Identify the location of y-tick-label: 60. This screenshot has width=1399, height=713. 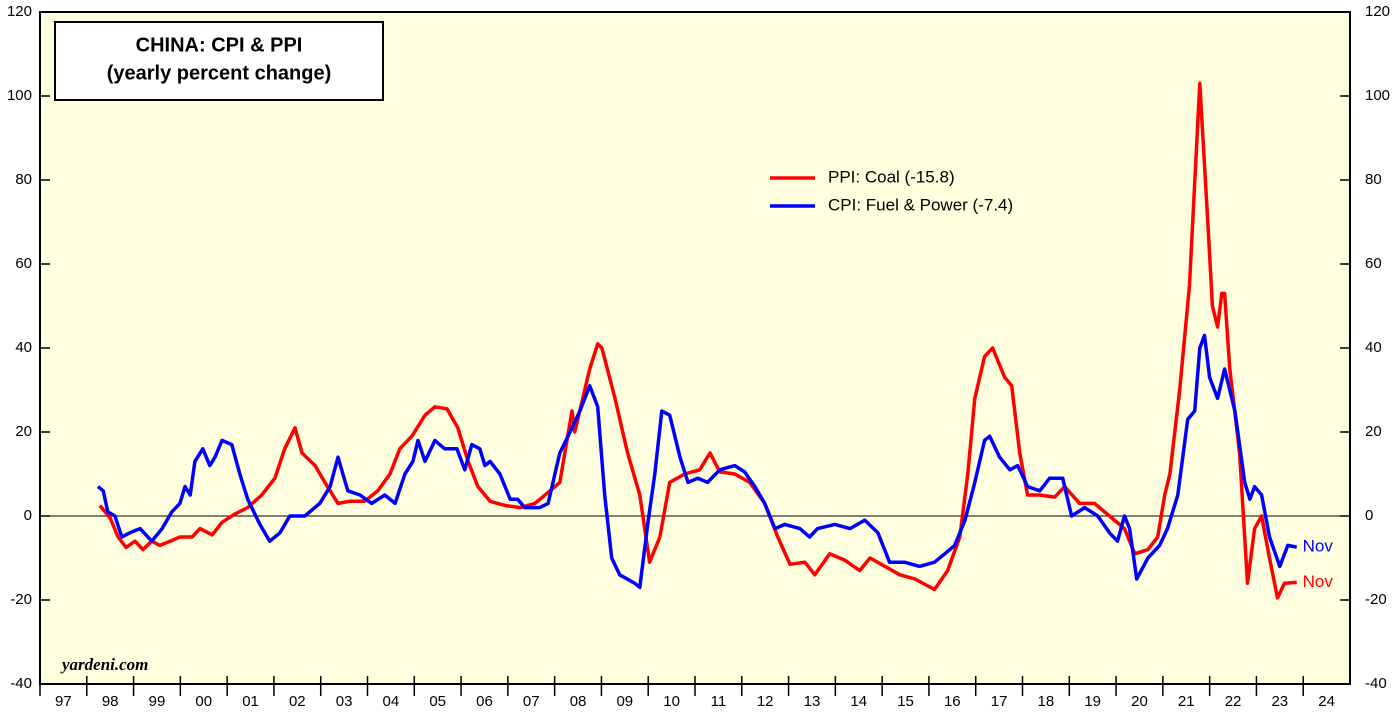
(23, 263).